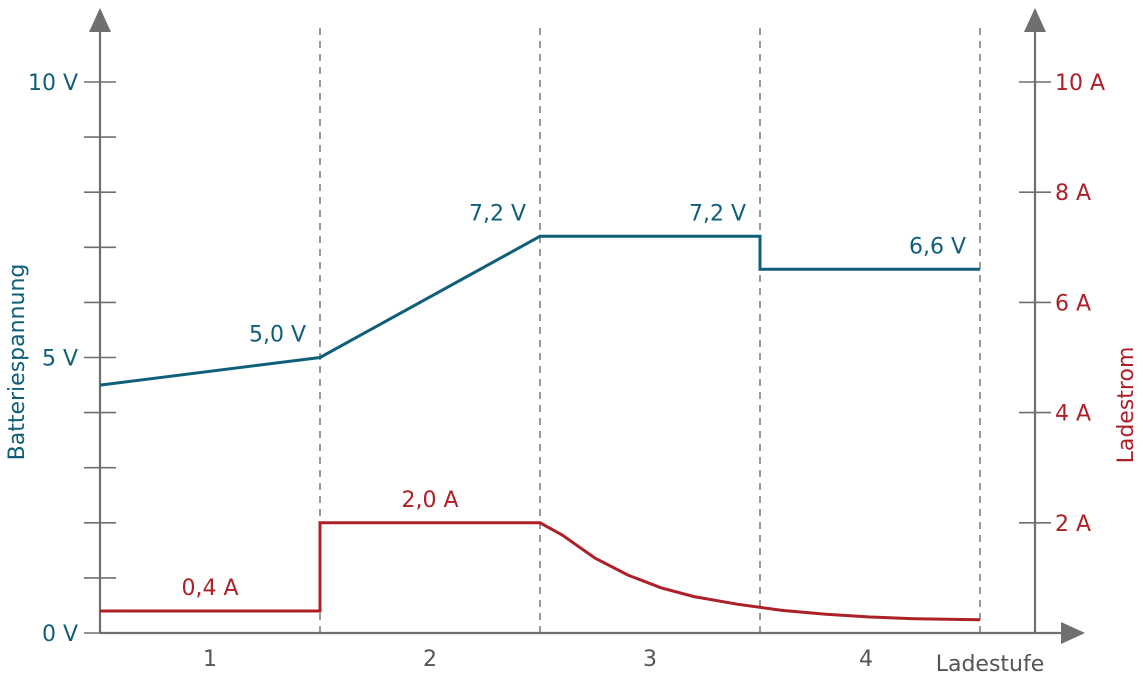 This screenshot has width=1143, height=679. What do you see at coordinates (430, 659) in the screenshot?
I see `x-stage-label: 2` at bounding box center [430, 659].